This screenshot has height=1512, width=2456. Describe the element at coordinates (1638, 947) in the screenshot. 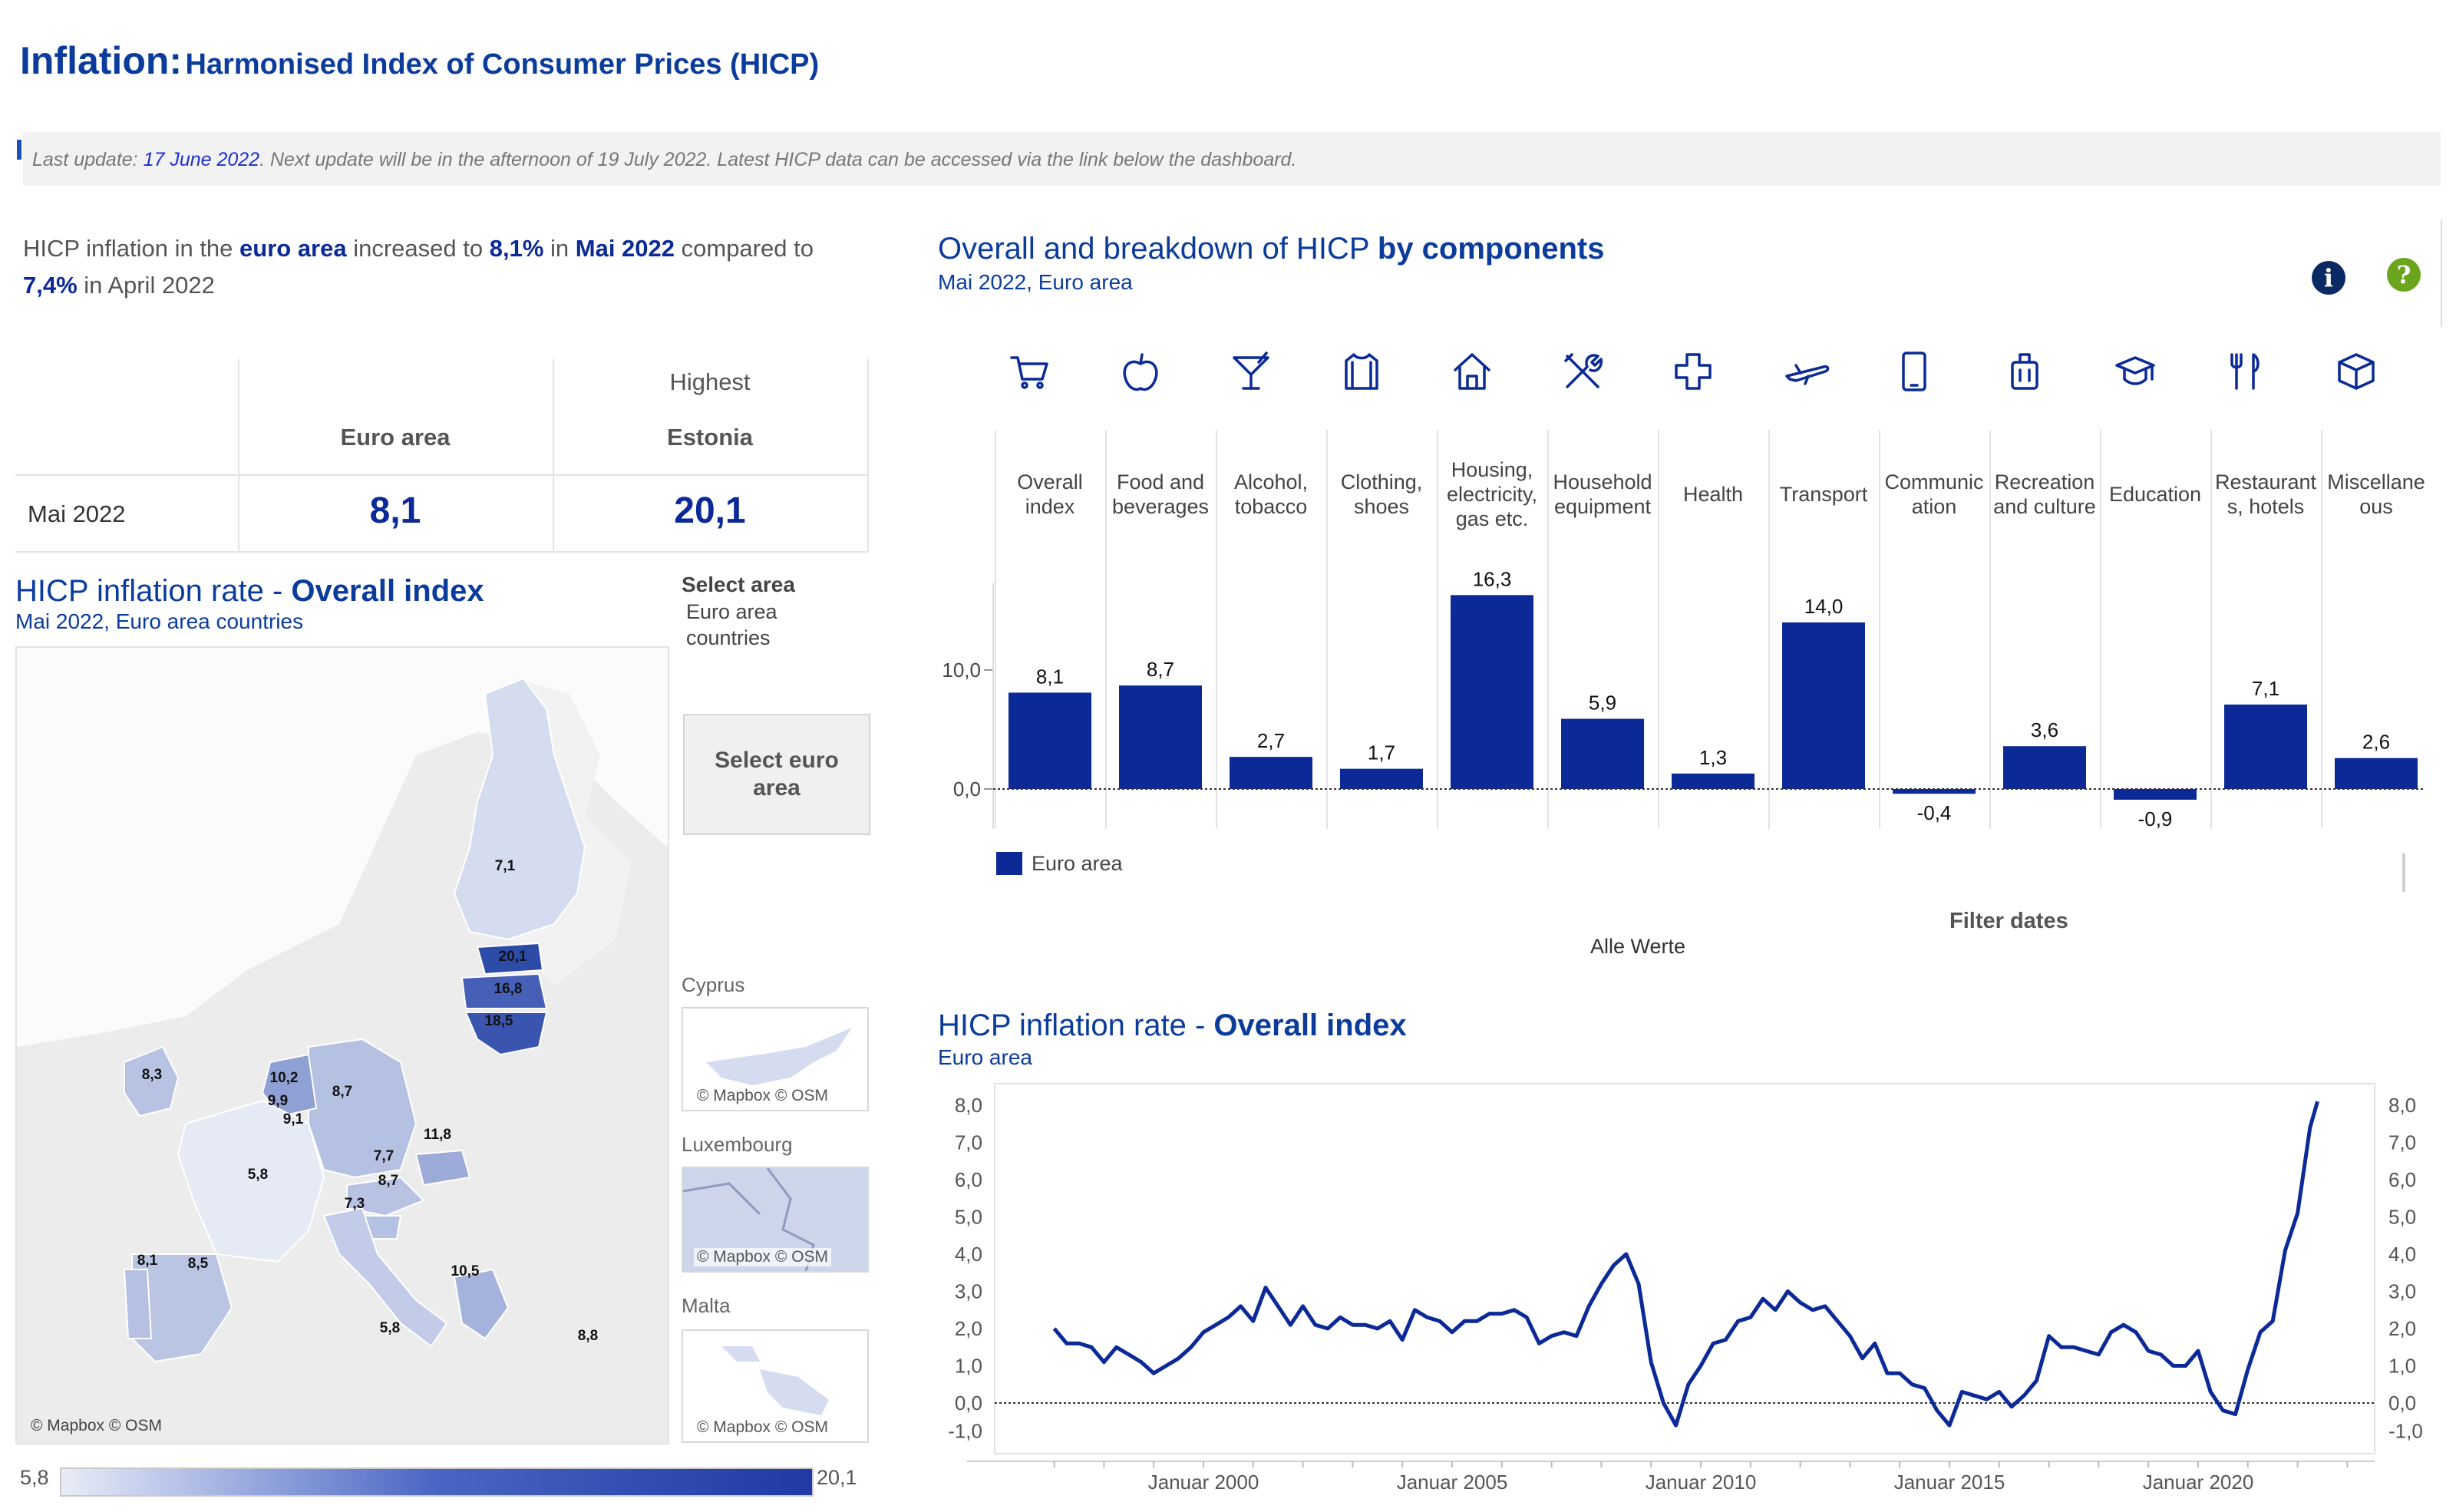

I see `filter-dates-select: Alle Werte` at that location.